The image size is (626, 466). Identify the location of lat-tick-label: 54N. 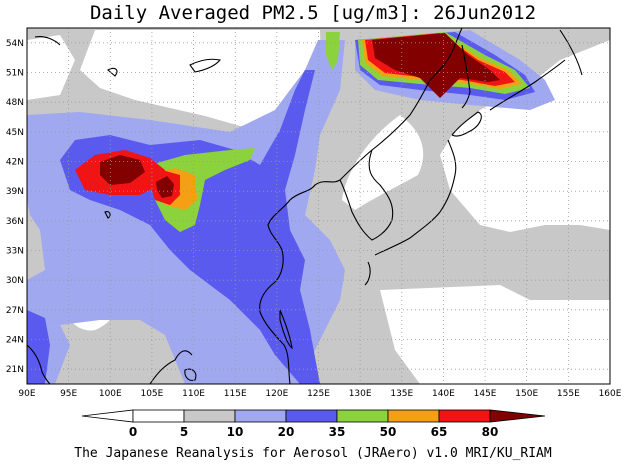
(15, 44).